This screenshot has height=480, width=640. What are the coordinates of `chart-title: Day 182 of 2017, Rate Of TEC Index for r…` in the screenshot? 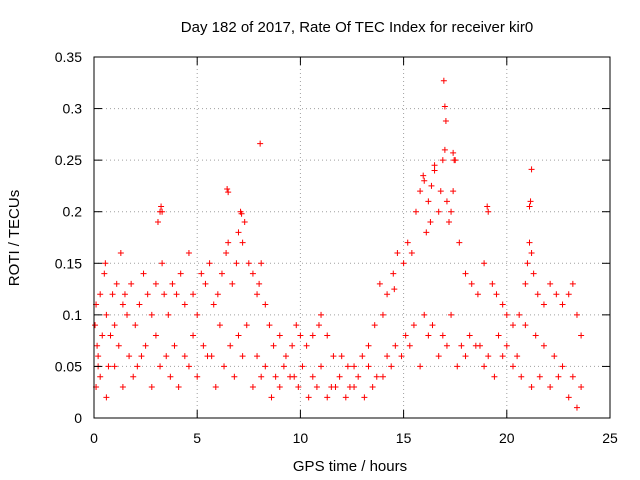 It's located at (357, 27).